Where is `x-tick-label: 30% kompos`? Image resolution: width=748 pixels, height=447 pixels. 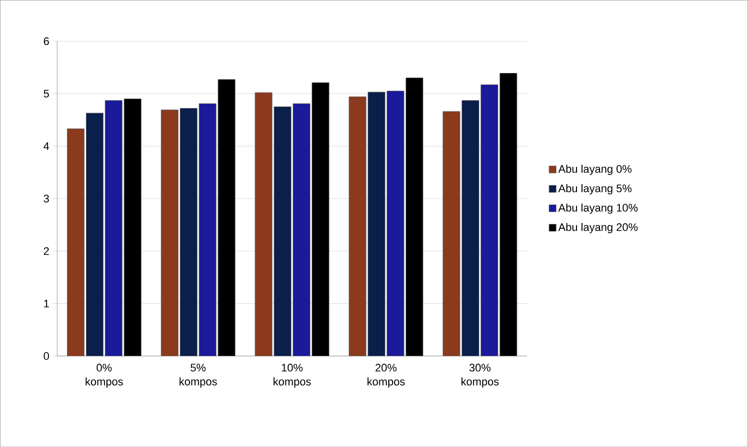
x-tick-label: 30% kompos is located at coordinates (480, 376).